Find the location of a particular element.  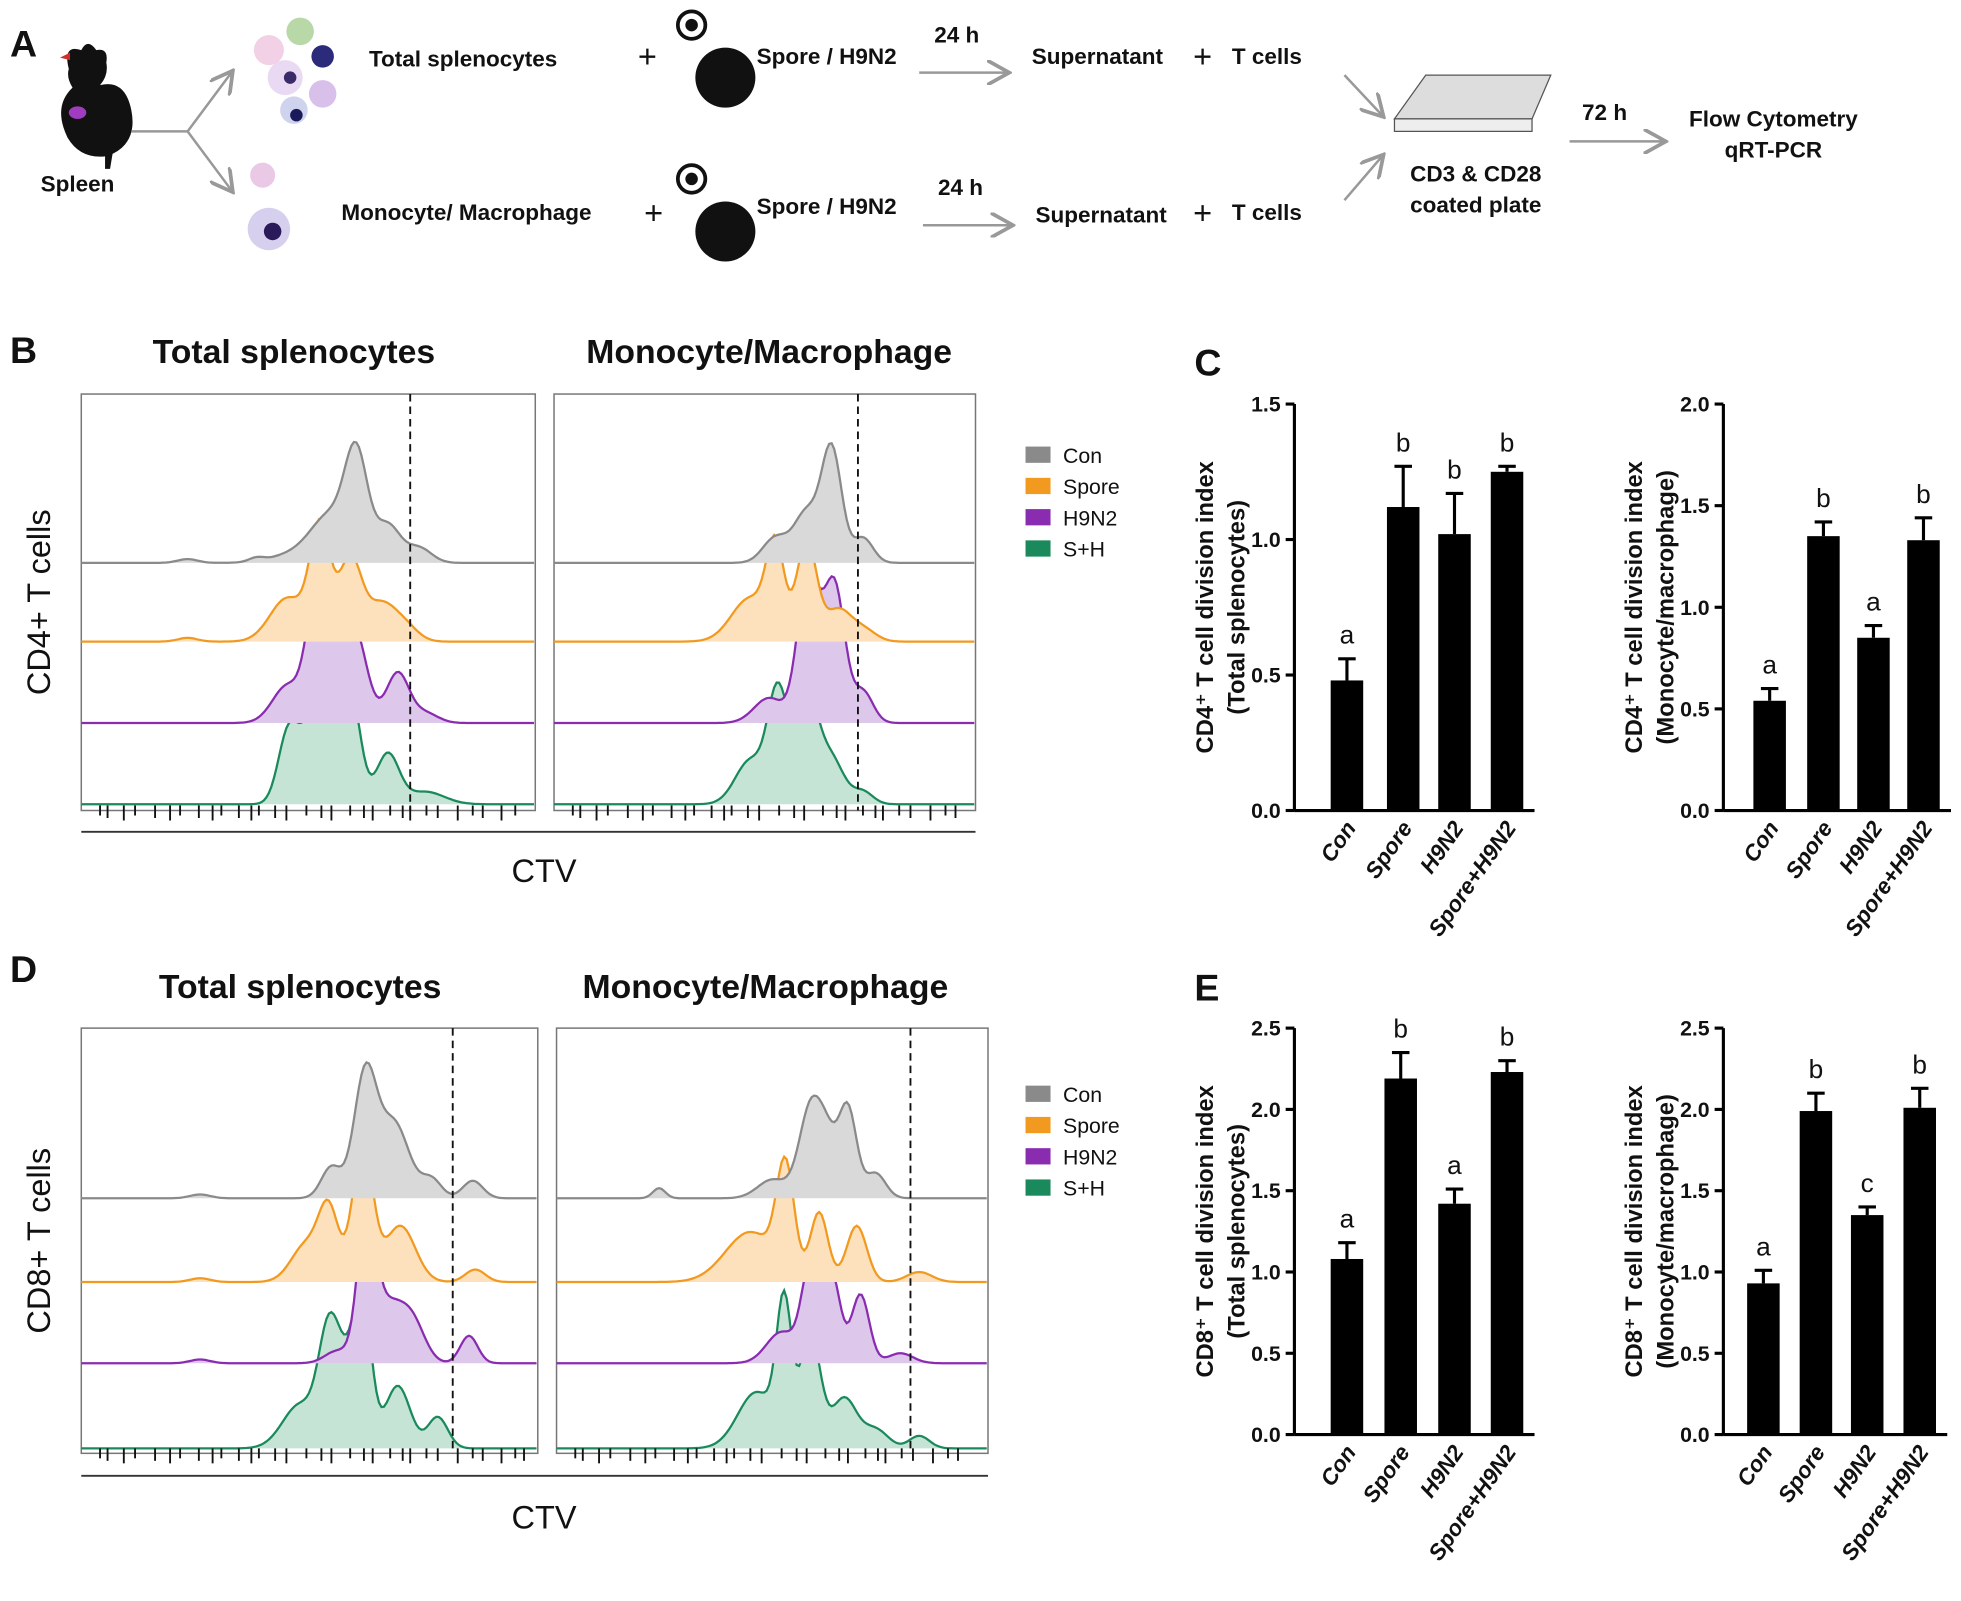

row-label: CD4+ T cells is located at coordinates (39, 602).